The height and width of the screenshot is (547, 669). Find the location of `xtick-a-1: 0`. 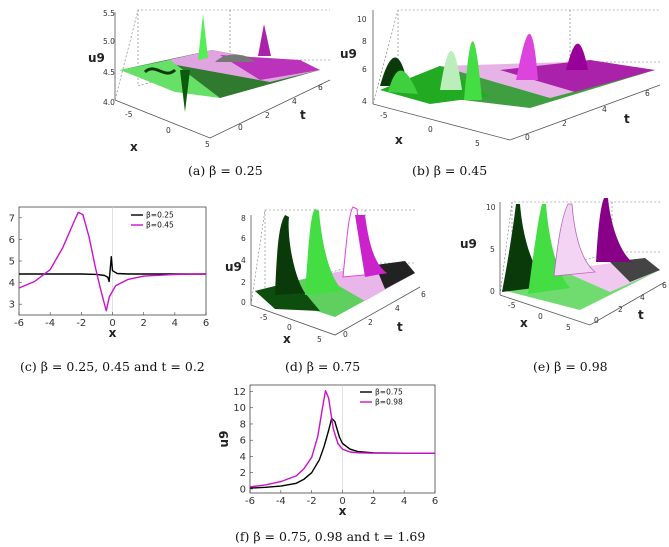

xtick-a-1: 0 is located at coordinates (168, 130).